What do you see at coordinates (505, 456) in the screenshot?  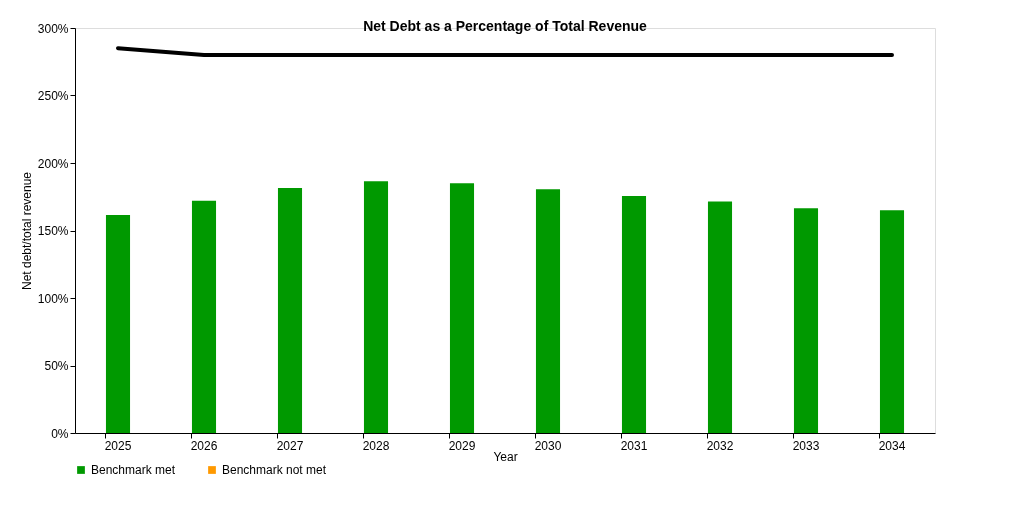 I see `x-axis-title: Year` at bounding box center [505, 456].